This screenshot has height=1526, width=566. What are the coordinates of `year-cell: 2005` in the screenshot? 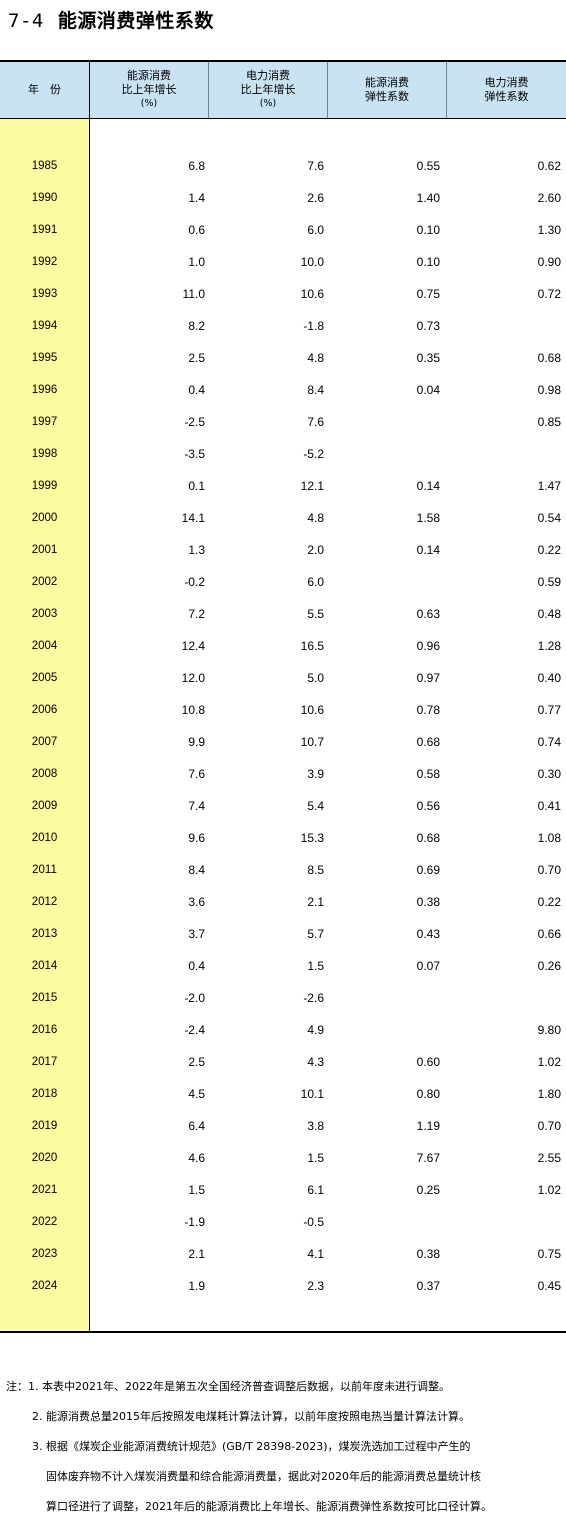 It's located at (44, 678).